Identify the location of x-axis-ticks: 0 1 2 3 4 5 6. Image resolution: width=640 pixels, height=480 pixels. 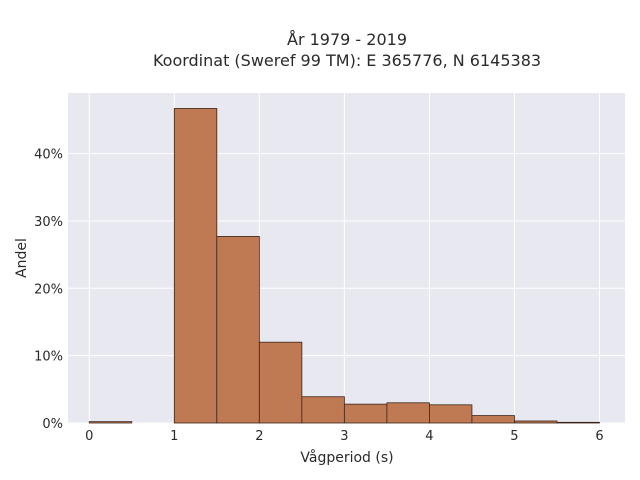
(344, 436).